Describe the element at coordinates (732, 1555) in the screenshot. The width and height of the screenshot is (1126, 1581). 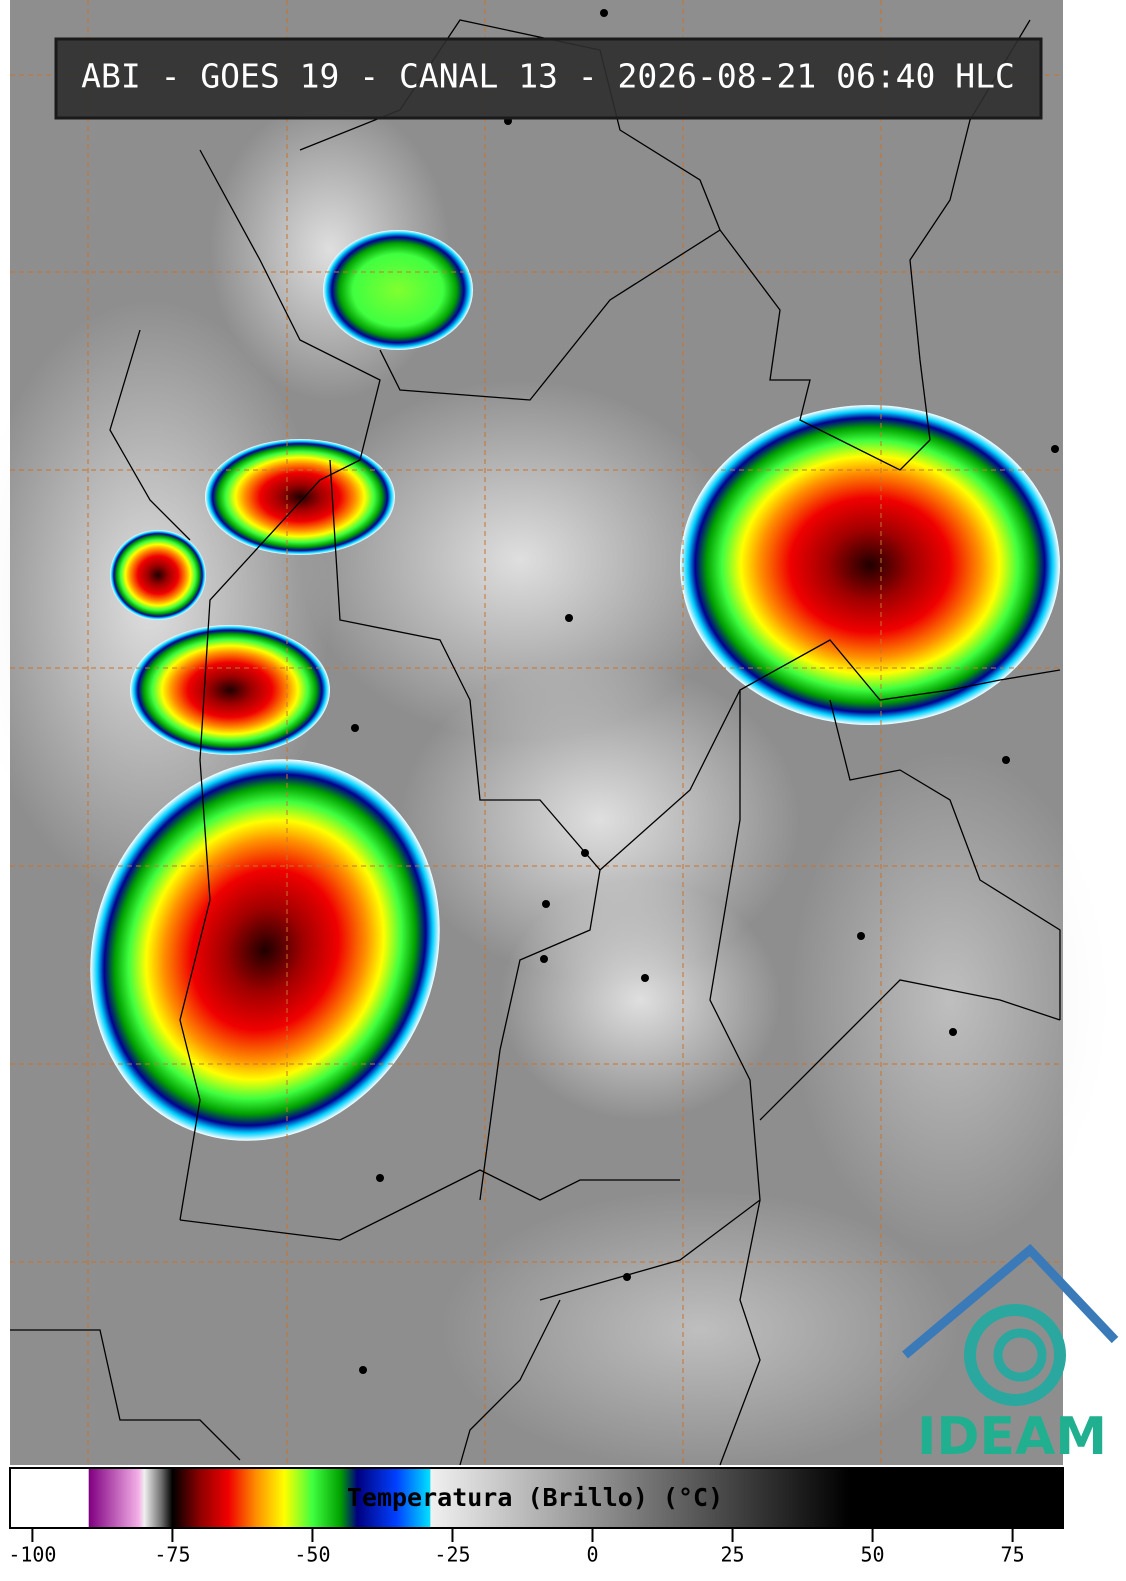
I see `tick-label: 25` at that location.